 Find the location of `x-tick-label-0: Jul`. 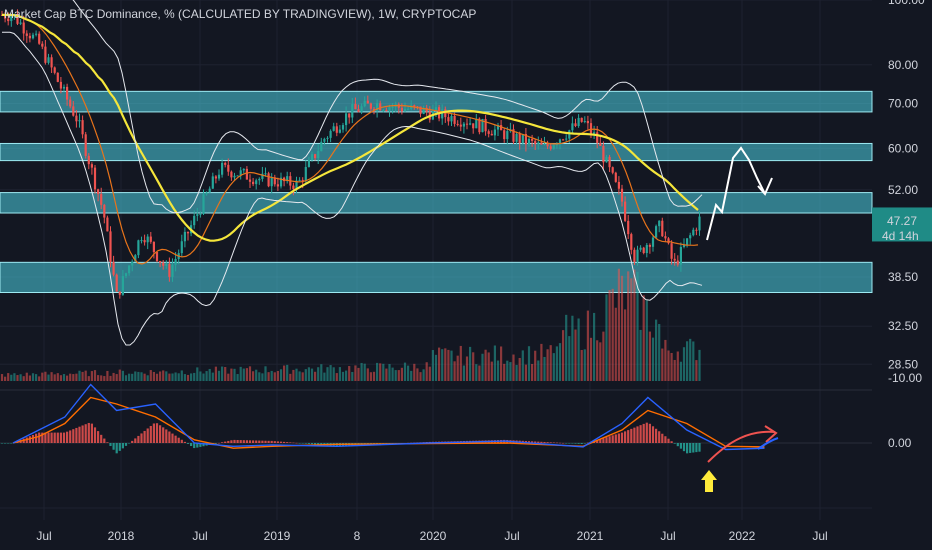

x-tick-label-0: Jul is located at coordinates (43, 536).